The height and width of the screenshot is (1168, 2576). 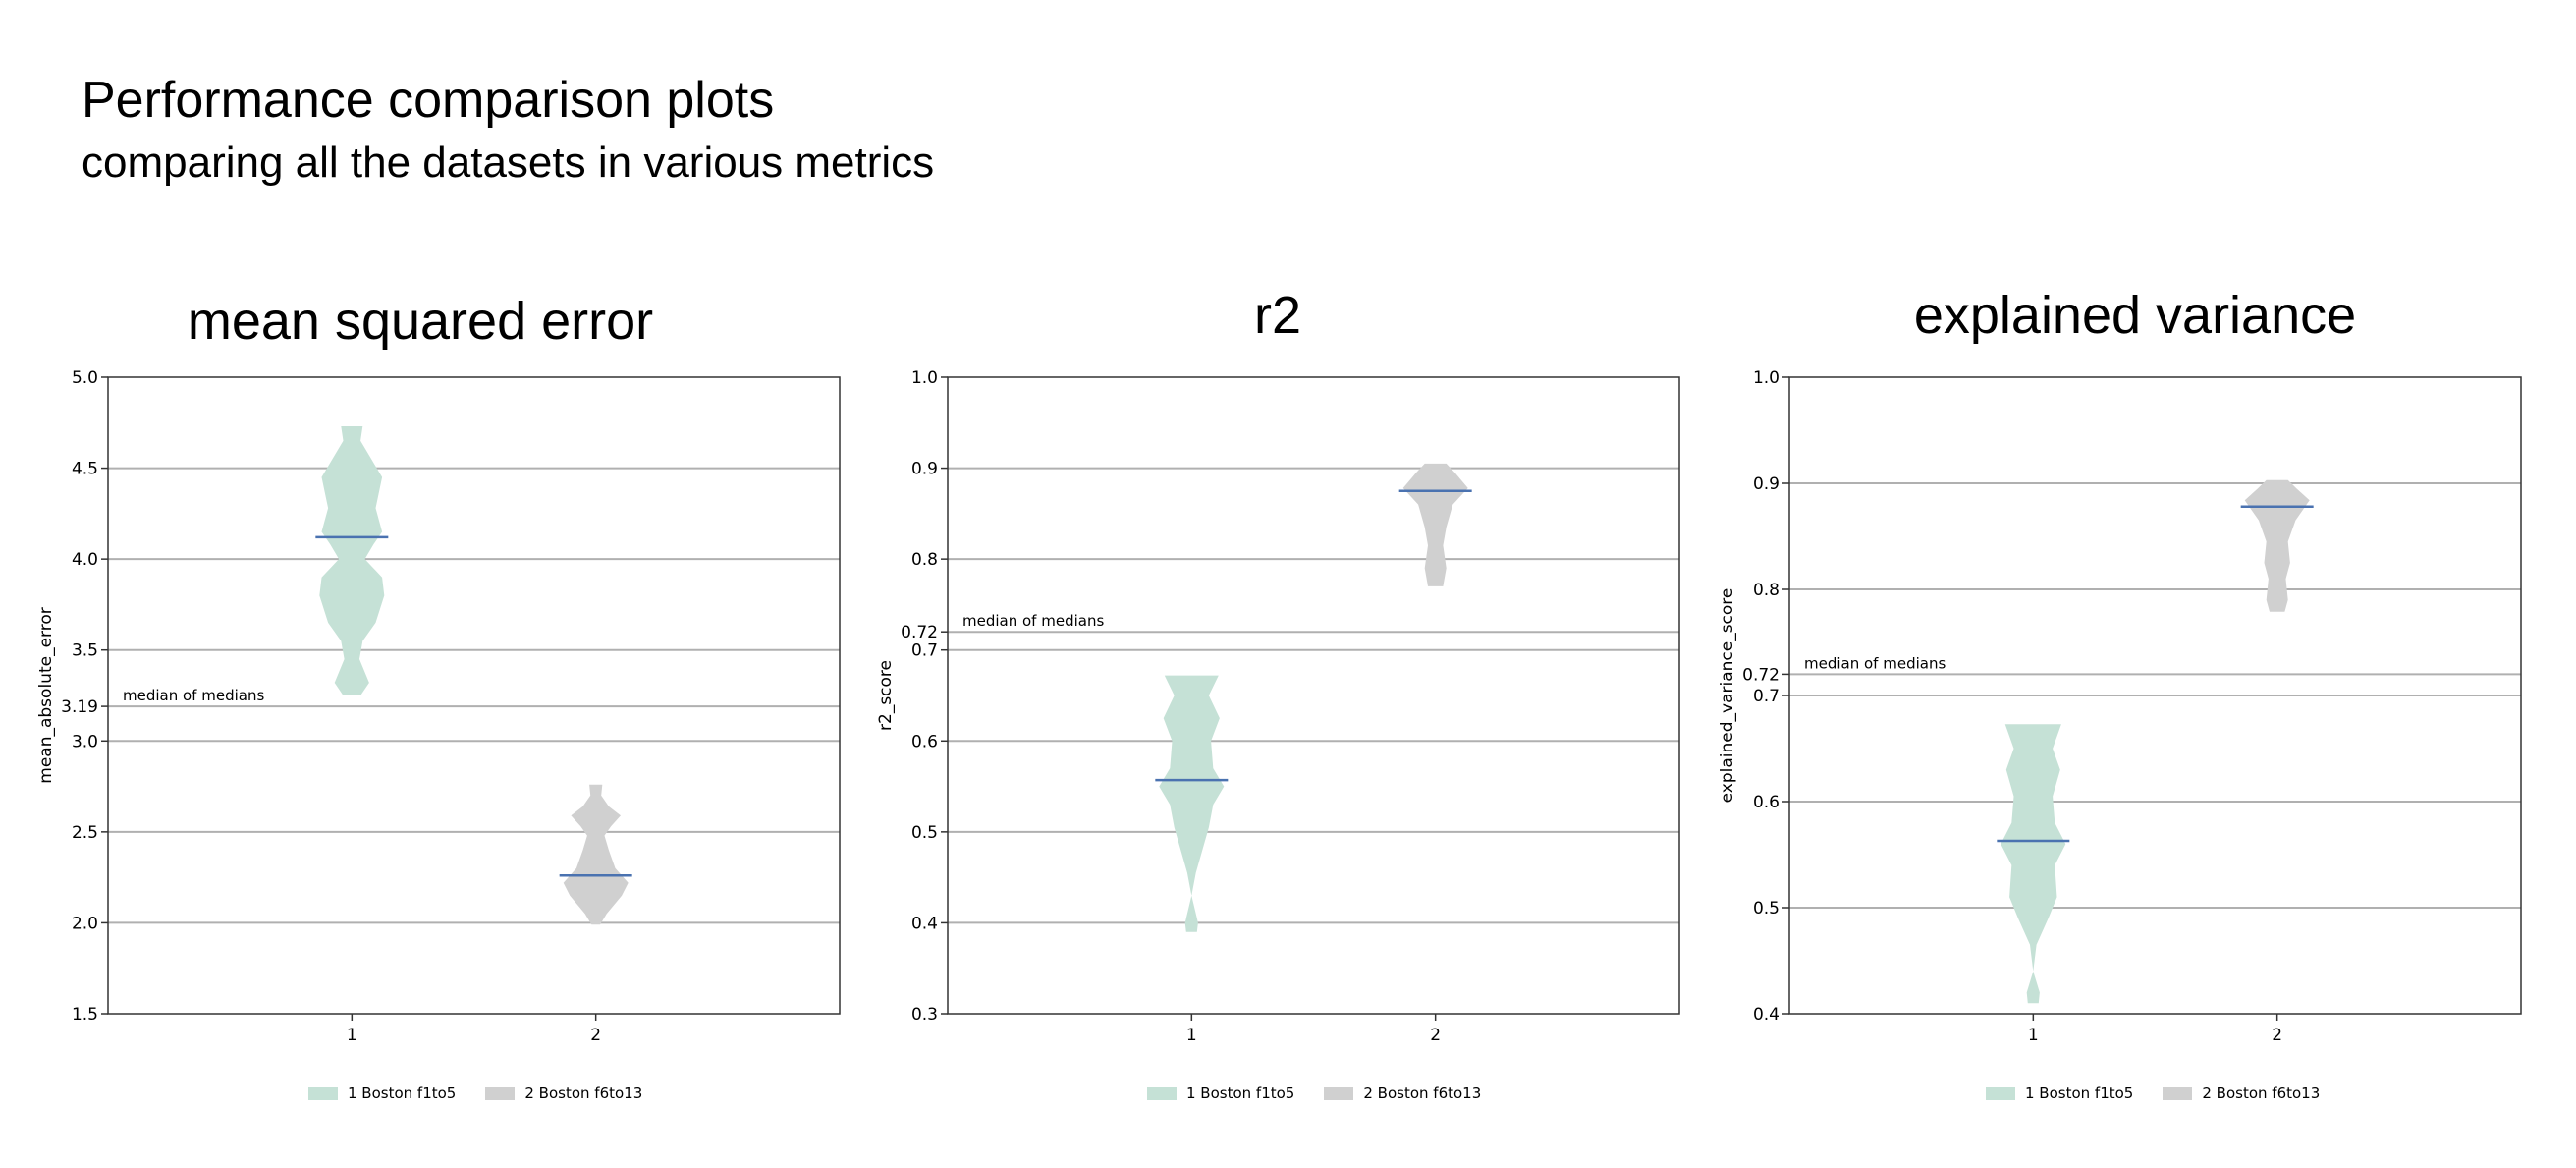 I want to click on y-tick-label: 2.5, so click(x=85, y=833).